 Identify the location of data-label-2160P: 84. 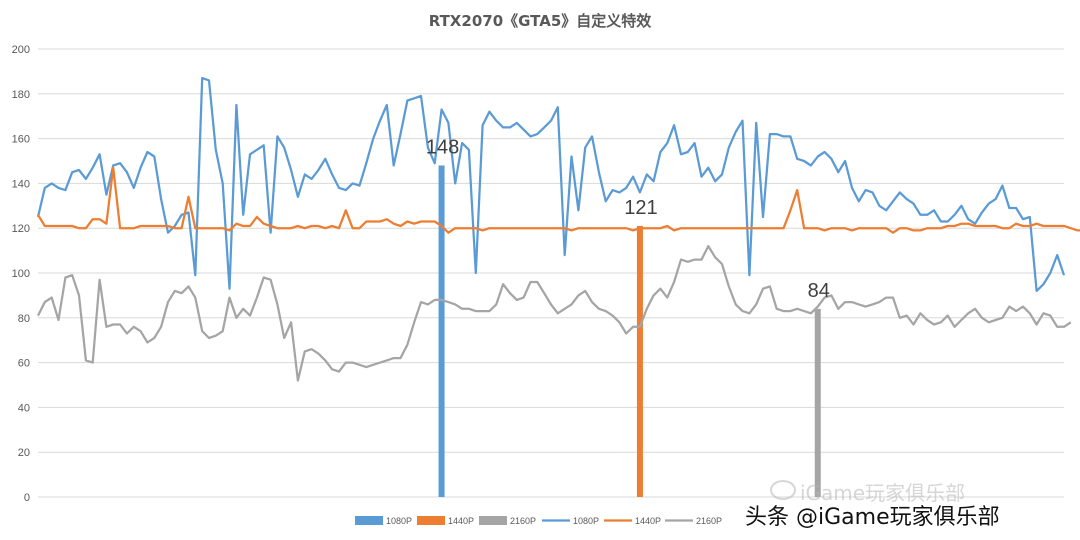
(819, 291).